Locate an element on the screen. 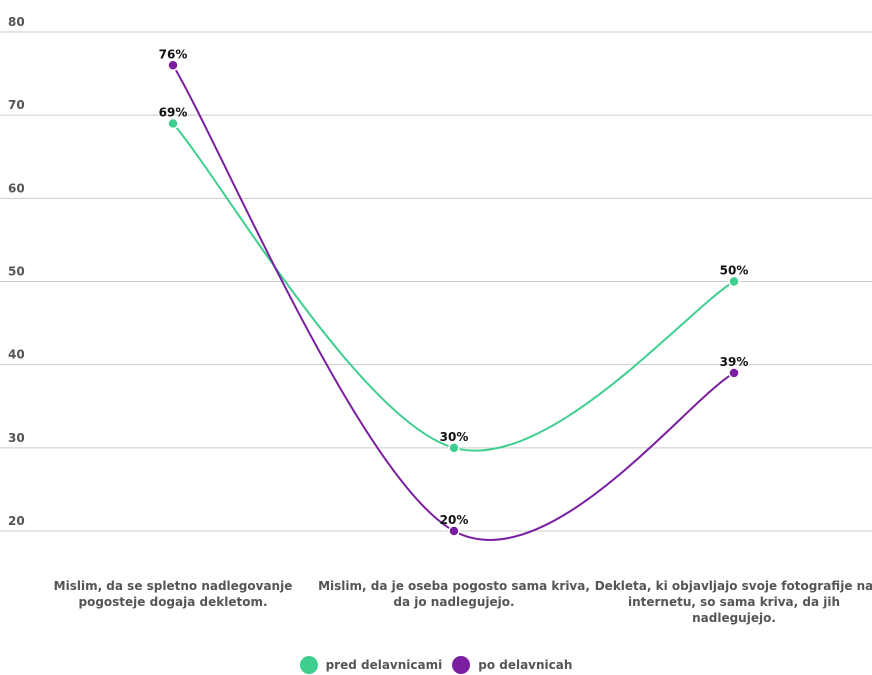 The width and height of the screenshot is (872, 675). y-tick-label-50: 50 is located at coordinates (16, 272).